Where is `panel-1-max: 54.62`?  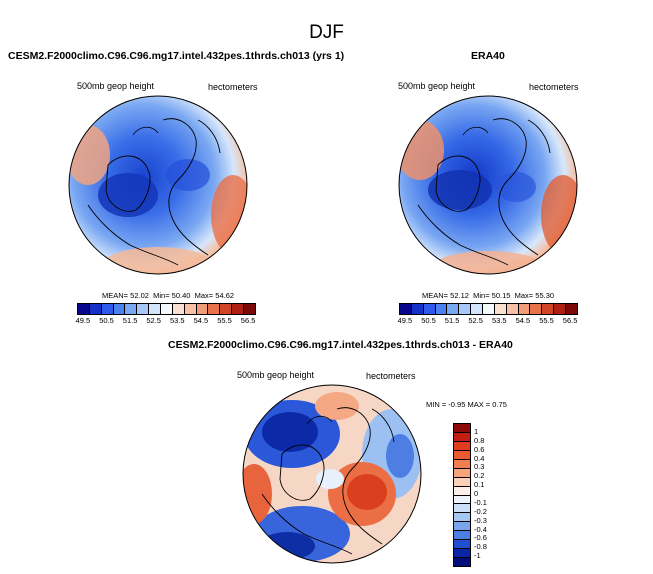
panel-1-max: 54.62 is located at coordinates (225, 295).